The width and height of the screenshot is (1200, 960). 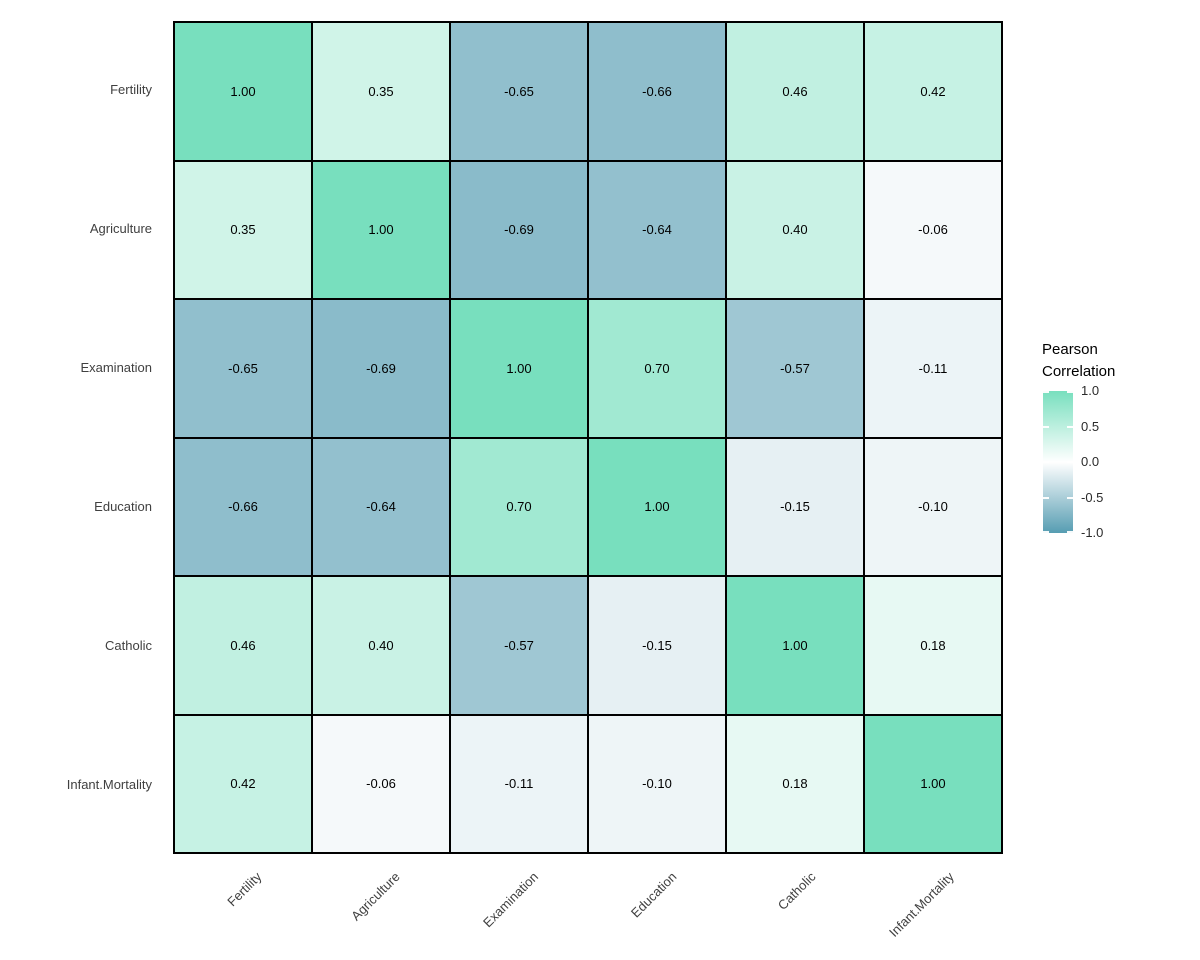 I want to click on x-axis-label: Catholic, so click(x=796, y=891).